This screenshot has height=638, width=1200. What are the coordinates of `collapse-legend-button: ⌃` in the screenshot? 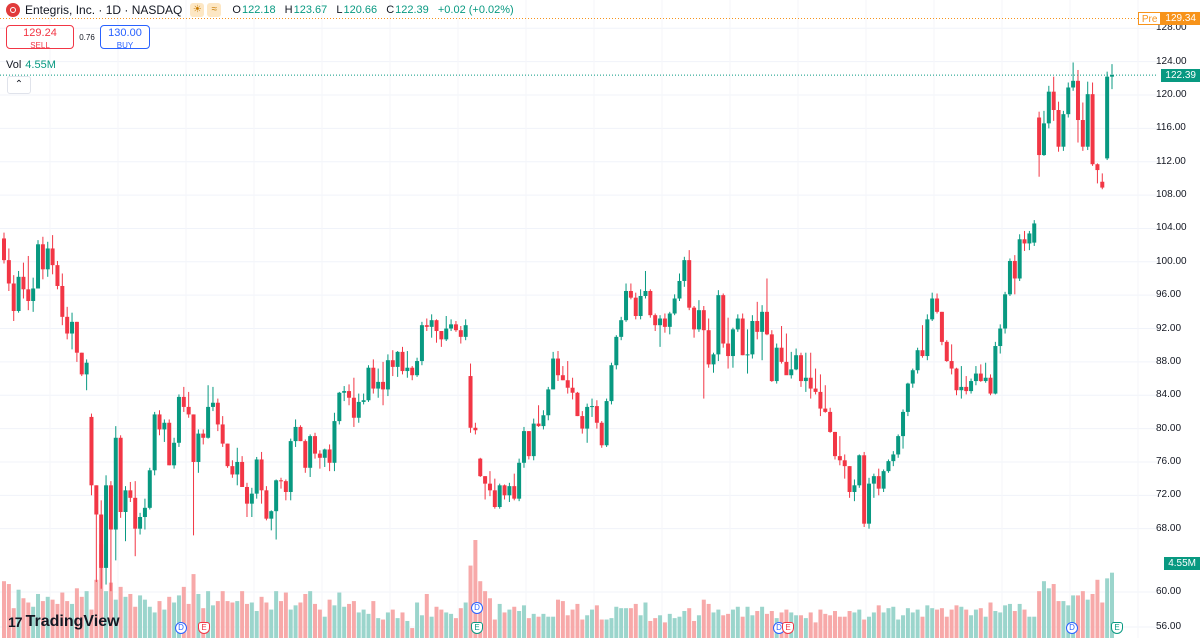 It's located at (19, 85).